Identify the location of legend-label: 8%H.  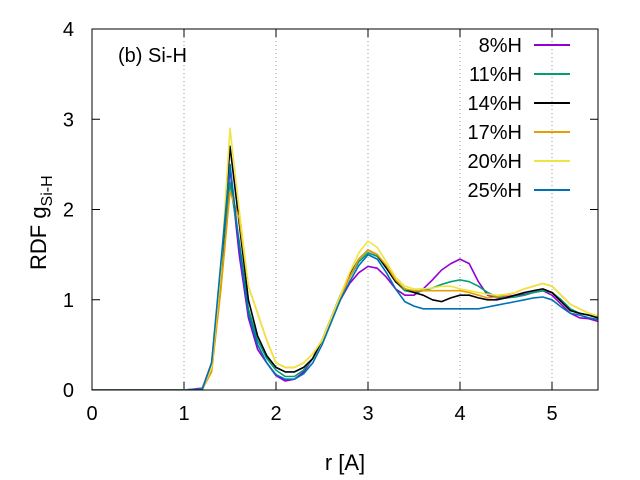
(500, 46).